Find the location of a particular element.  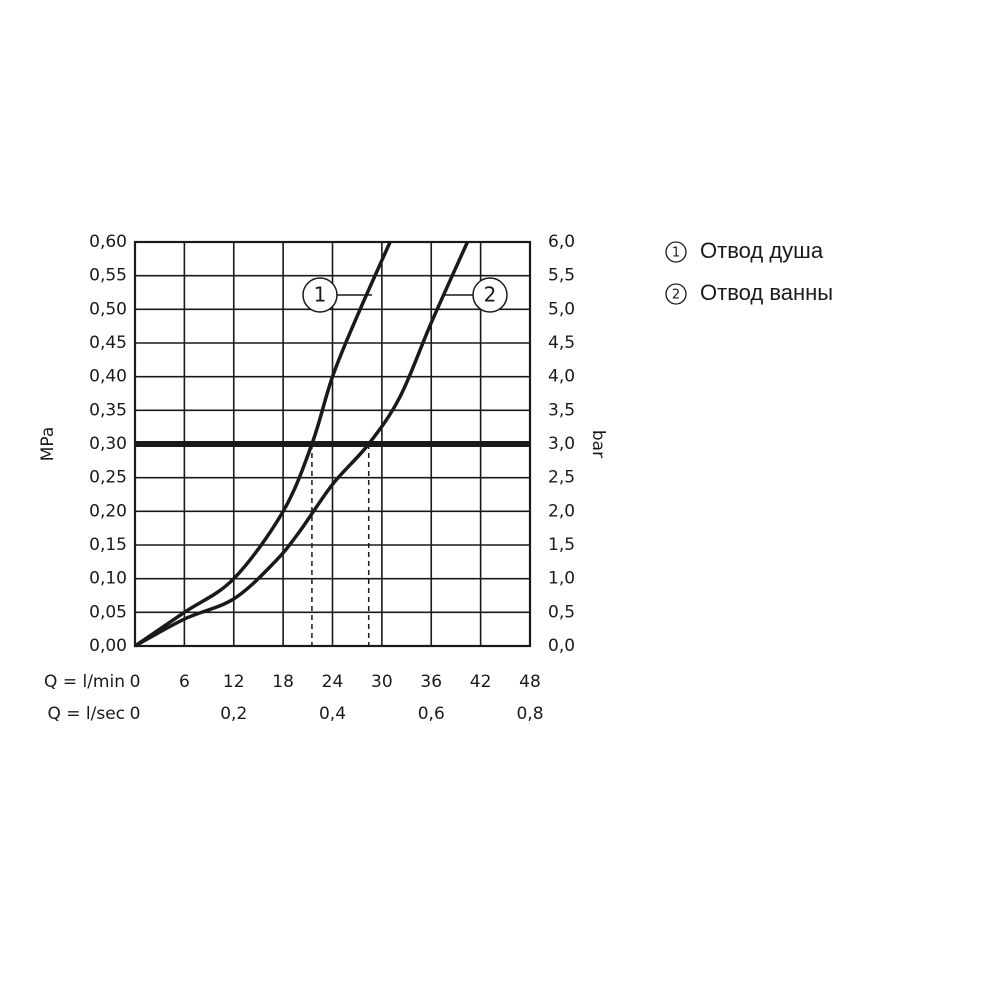

callout-label: 1 is located at coordinates (320, 295).